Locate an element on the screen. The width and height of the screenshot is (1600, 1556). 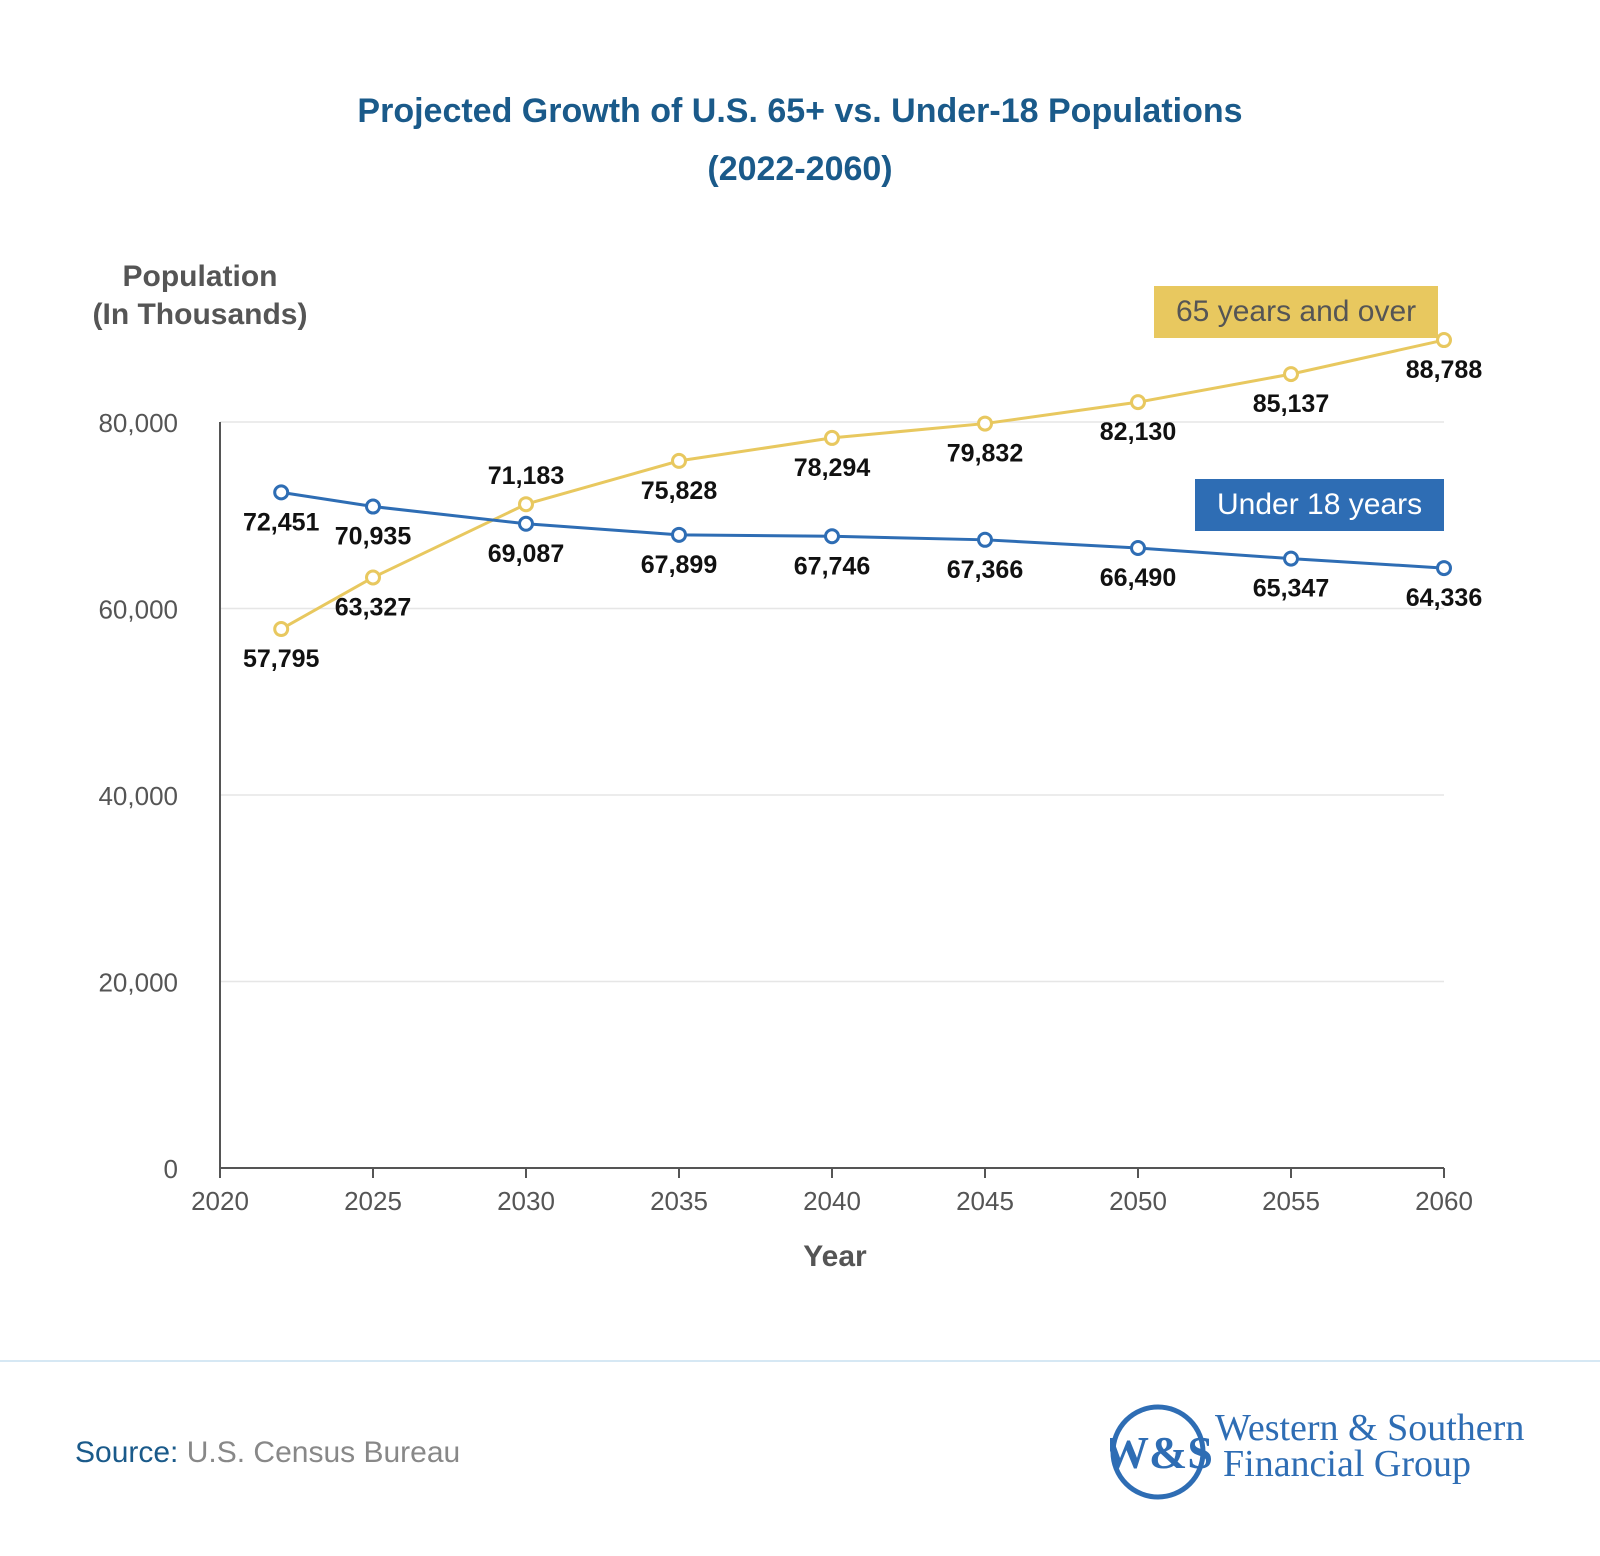
source-label: Source: is located at coordinates (127, 1452).